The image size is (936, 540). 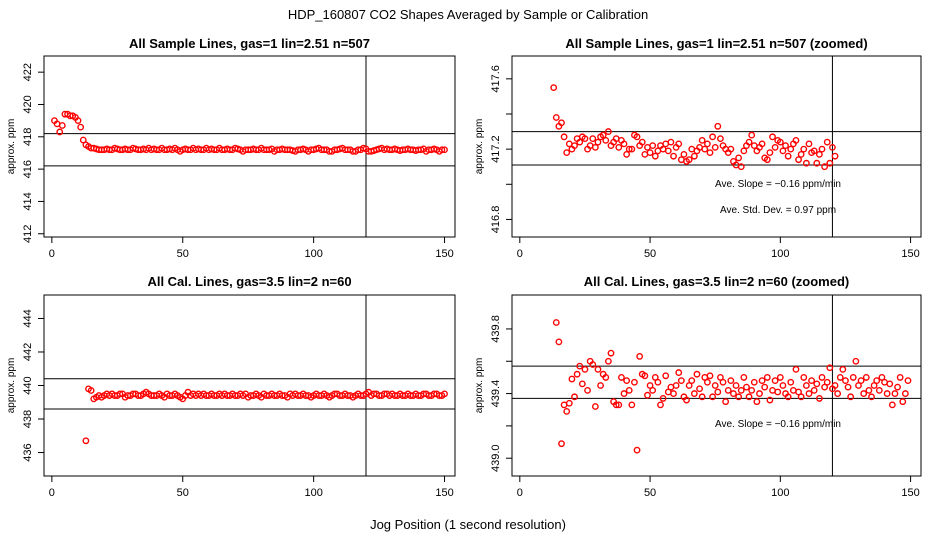 What do you see at coordinates (910, 493) in the screenshot?
I see `x-tick-label: 150` at bounding box center [910, 493].